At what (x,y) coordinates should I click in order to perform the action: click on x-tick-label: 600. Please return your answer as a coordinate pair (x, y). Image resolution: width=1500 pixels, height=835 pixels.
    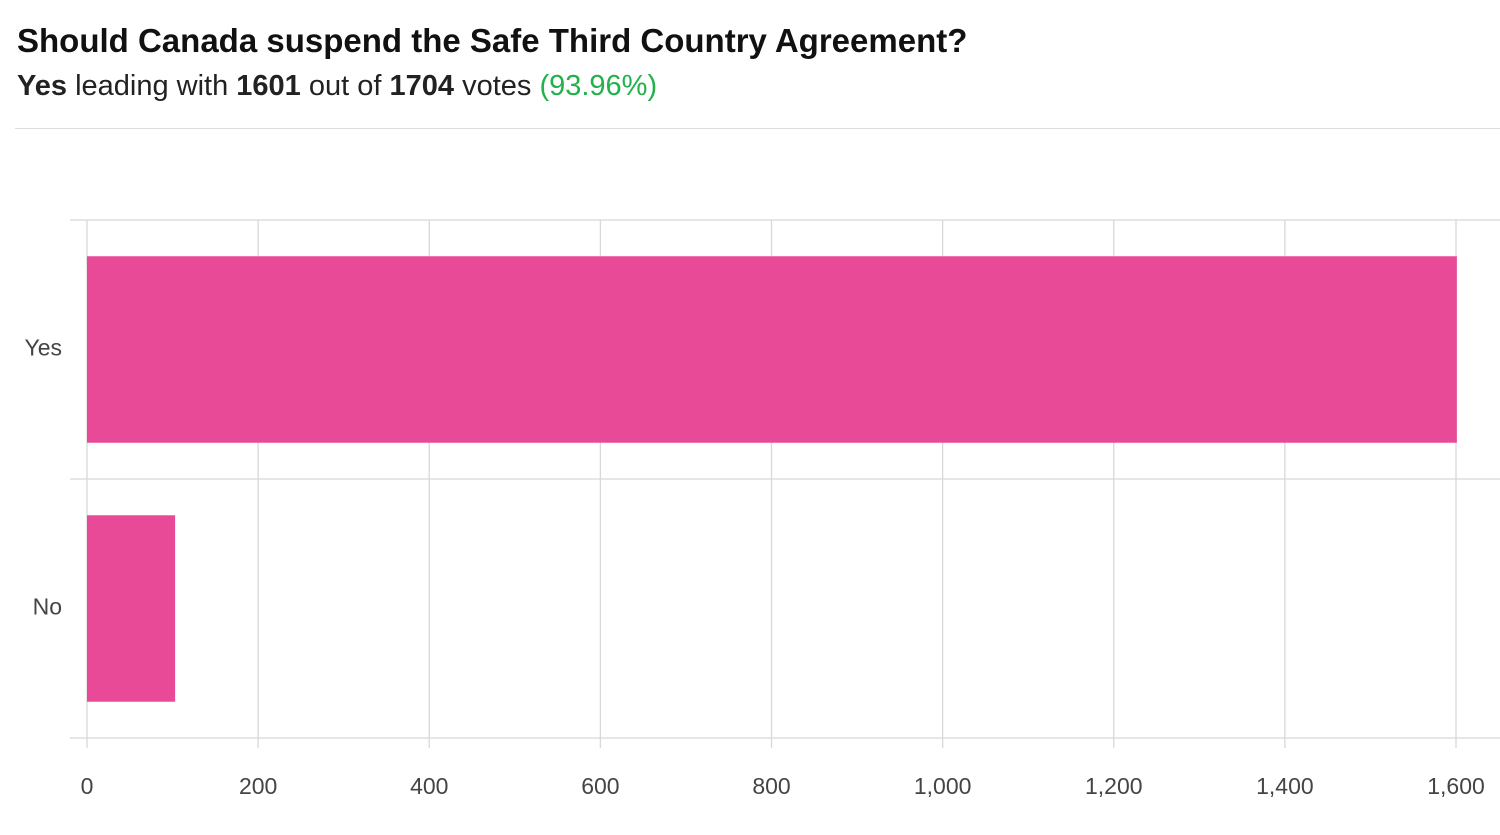
    Looking at the image, I should click on (600, 786).